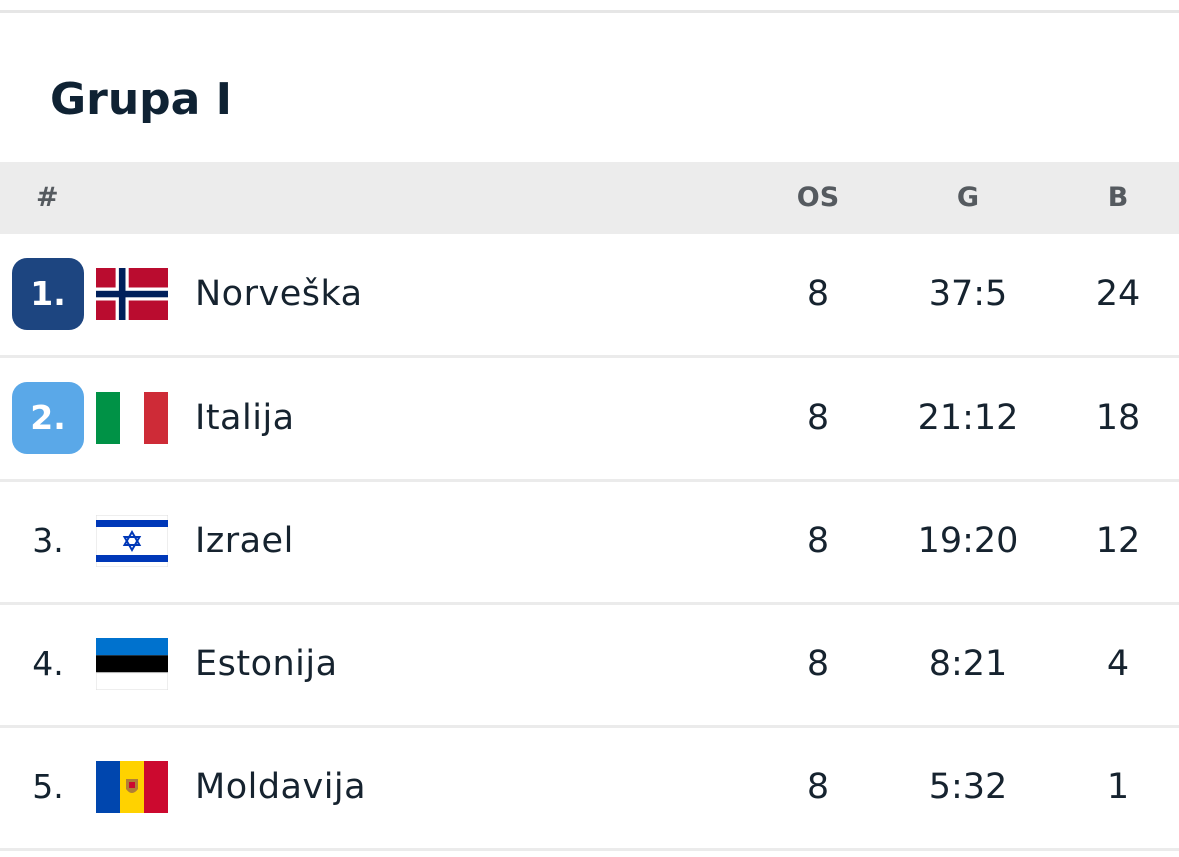 Image resolution: width=1179 pixels, height=857 pixels. Describe the element at coordinates (47, 197) in the screenshot. I see `header-rank: #` at that location.